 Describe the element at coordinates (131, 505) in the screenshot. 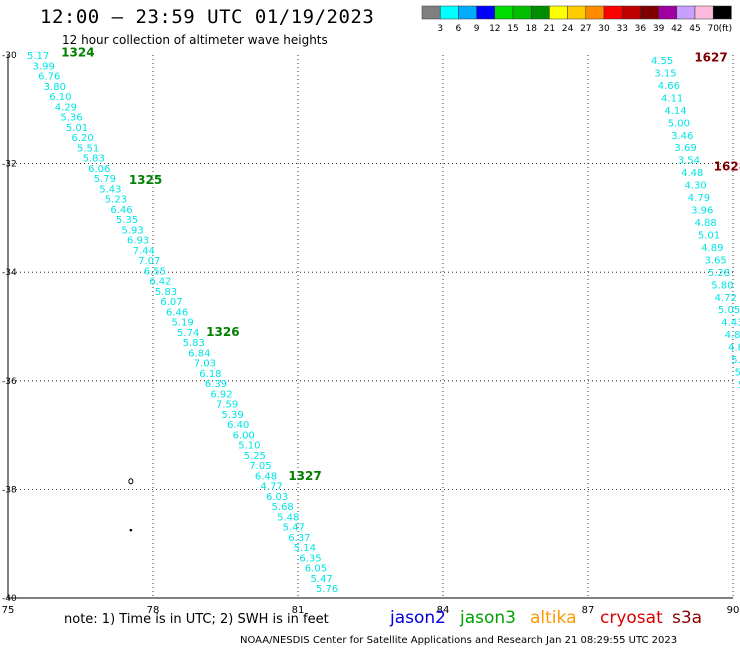

I see `map-markers` at that location.